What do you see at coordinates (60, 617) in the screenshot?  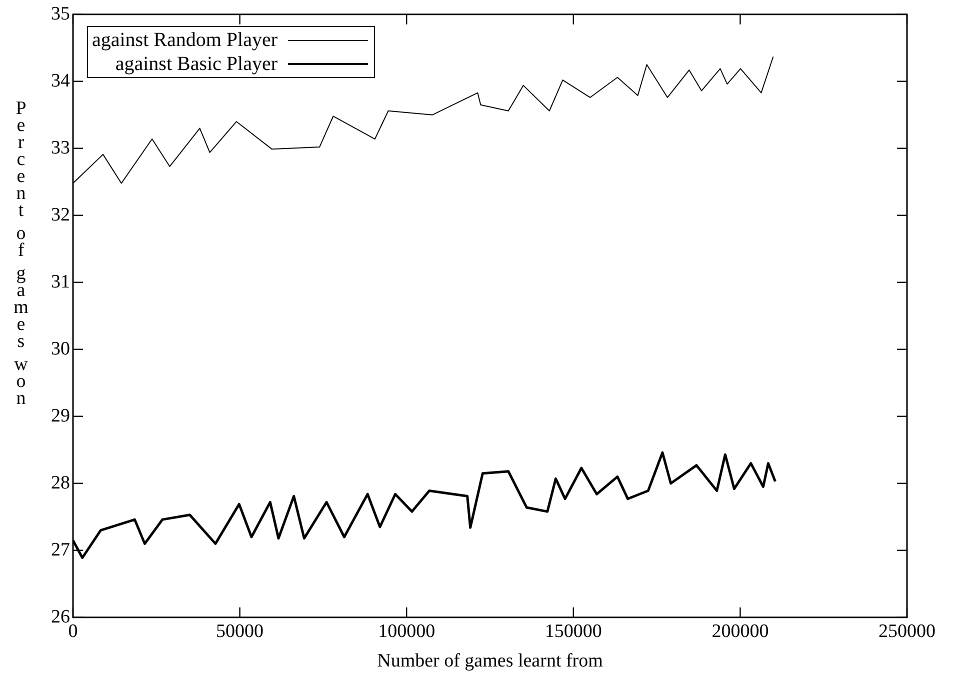 I see `y-tick-label: 26` at bounding box center [60, 617].